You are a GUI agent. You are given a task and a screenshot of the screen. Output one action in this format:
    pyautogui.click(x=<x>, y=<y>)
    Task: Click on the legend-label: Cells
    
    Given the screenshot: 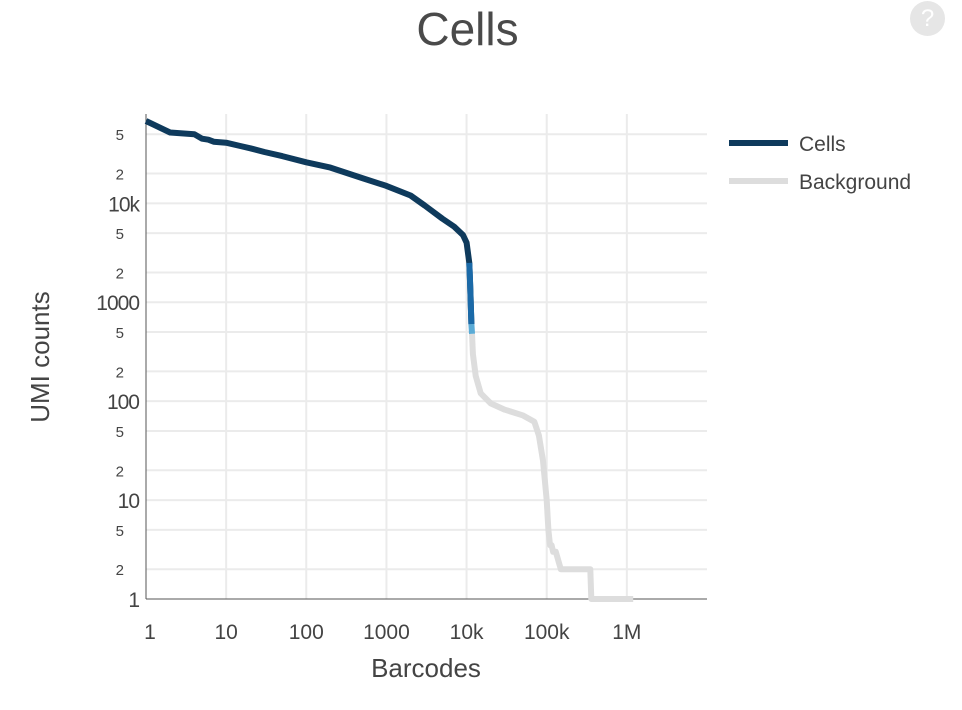 What is the action you would take?
    pyautogui.click(x=822, y=144)
    